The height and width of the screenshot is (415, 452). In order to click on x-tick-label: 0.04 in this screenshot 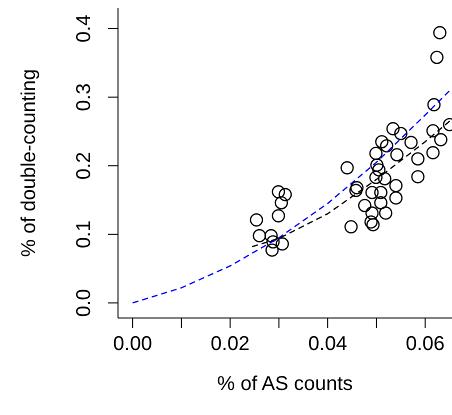, I will do `click(328, 344)`.